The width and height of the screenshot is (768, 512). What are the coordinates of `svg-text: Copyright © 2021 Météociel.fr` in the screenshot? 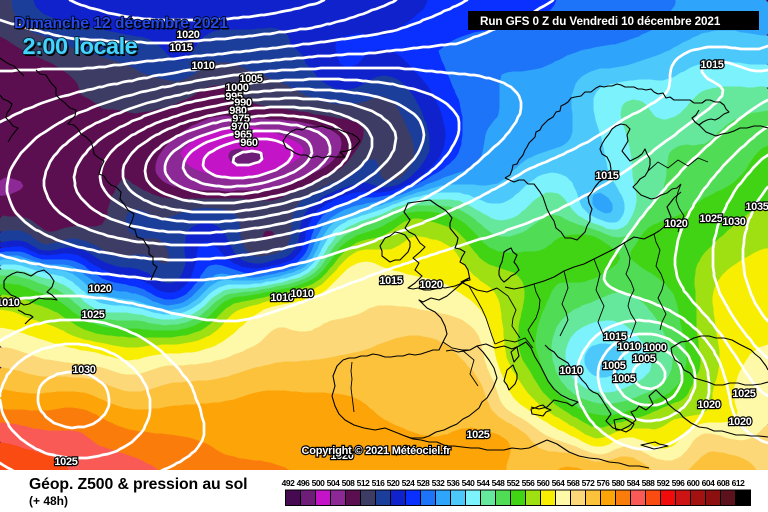 It's located at (376, 451).